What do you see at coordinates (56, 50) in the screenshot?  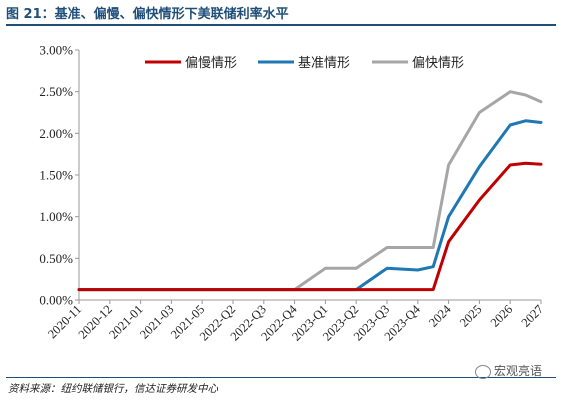 I see `y-tick-label: 3.00%` at bounding box center [56, 50].